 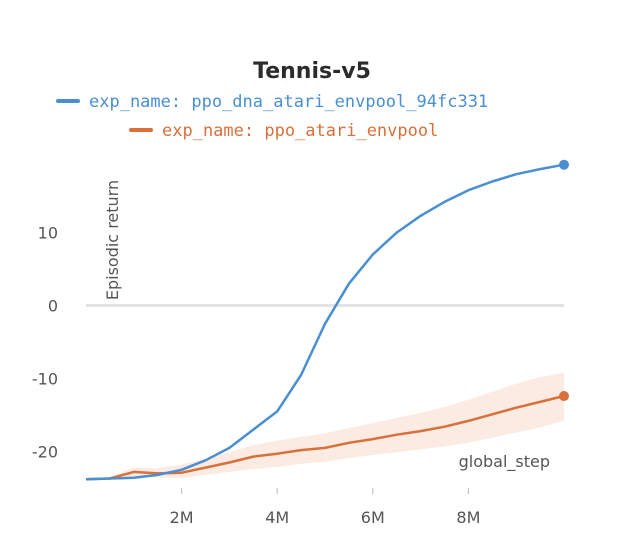 What do you see at coordinates (468, 517) in the screenshot?
I see `x-tick-label-3: 8M` at bounding box center [468, 517].